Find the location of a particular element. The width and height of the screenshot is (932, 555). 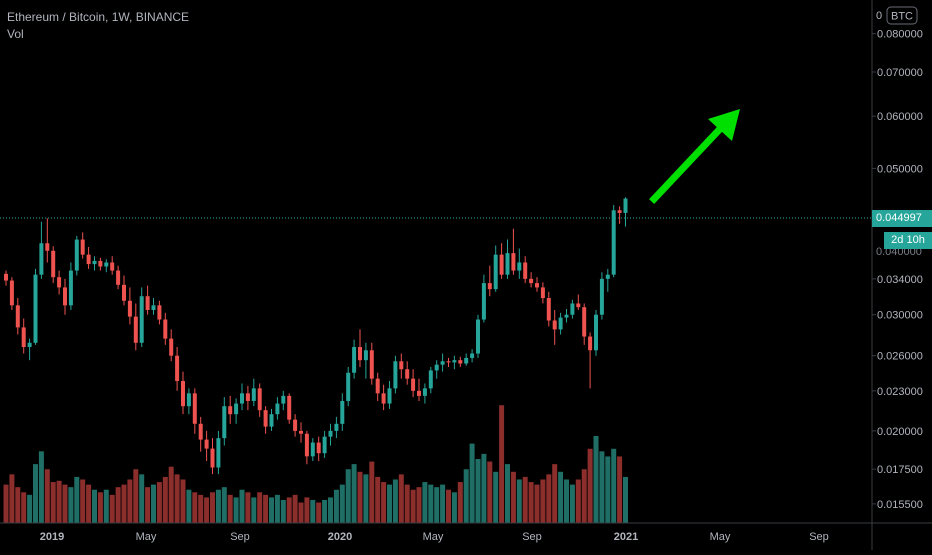

zero-marker: 0 is located at coordinates (879, 16).